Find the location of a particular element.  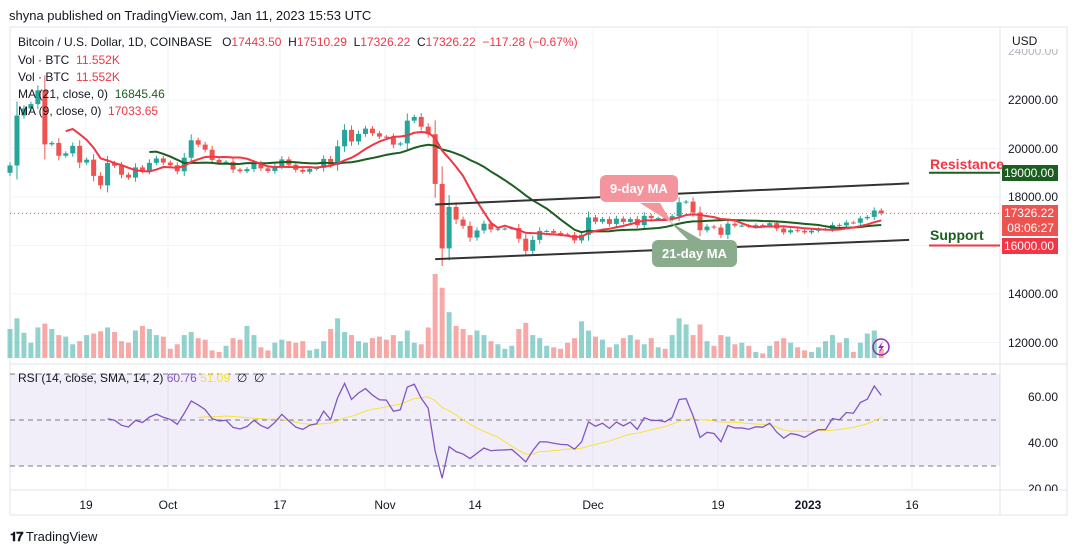

legend-vol-1: Vol · BTC 11.552K is located at coordinates (69, 60).